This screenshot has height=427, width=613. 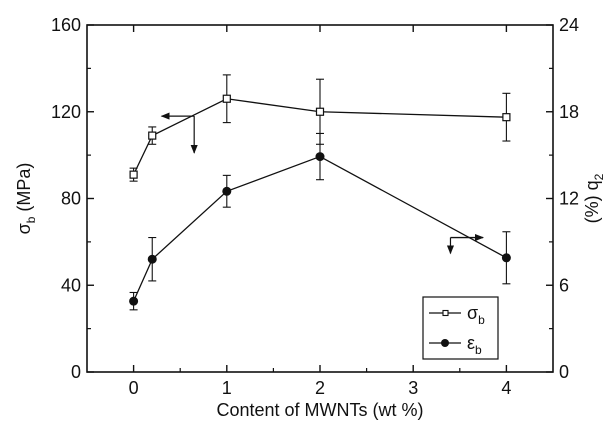 I want to click on legend-label: σb, so click(x=476, y=315).